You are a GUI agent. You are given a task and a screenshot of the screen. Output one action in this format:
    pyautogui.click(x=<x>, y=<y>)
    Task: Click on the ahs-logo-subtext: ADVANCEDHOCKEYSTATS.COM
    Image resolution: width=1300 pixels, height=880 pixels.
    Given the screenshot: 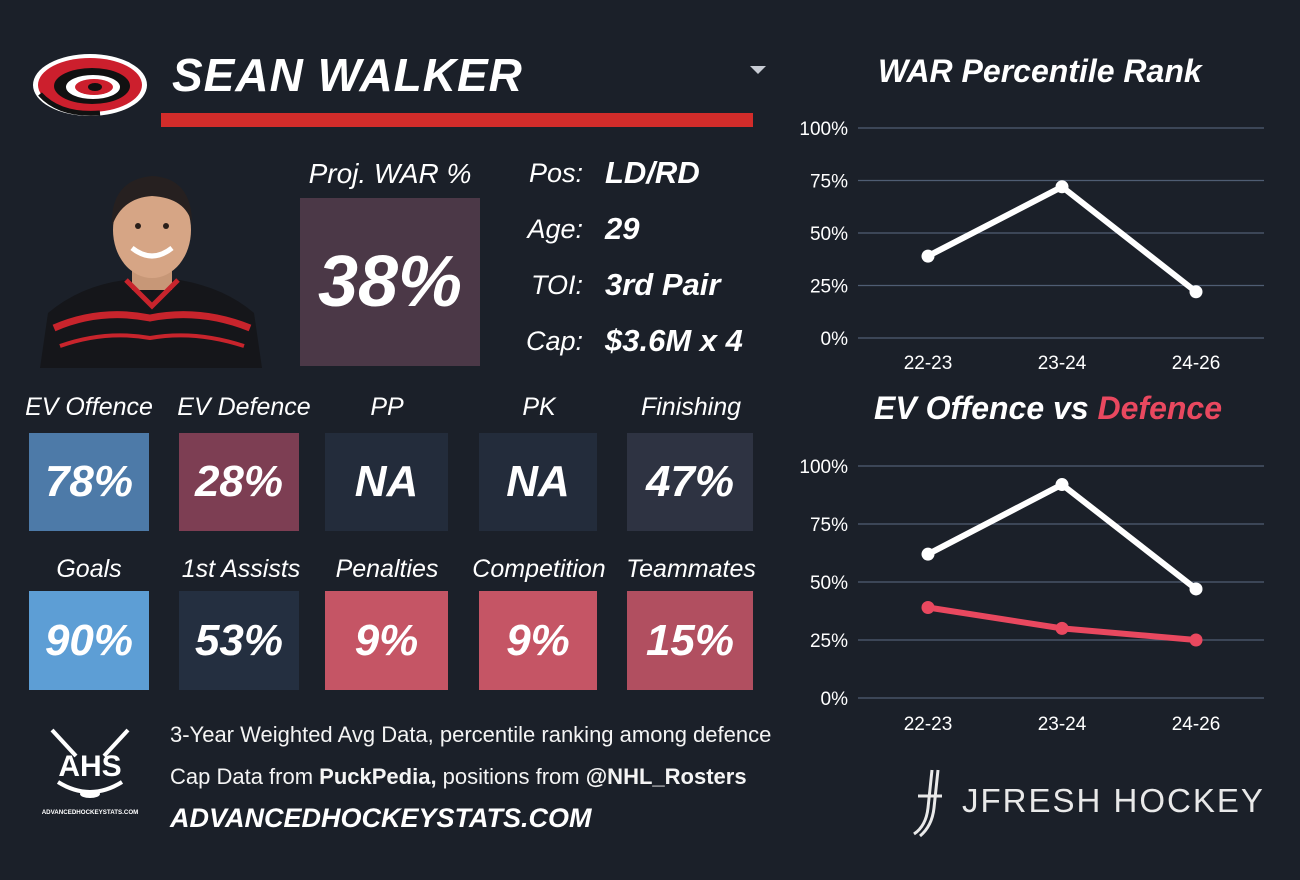 What is the action you would take?
    pyautogui.click(x=90, y=812)
    